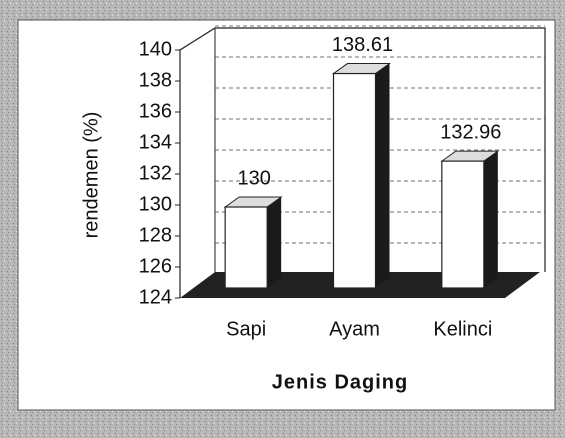  I want to click on data-label: 138.61, so click(362, 45).